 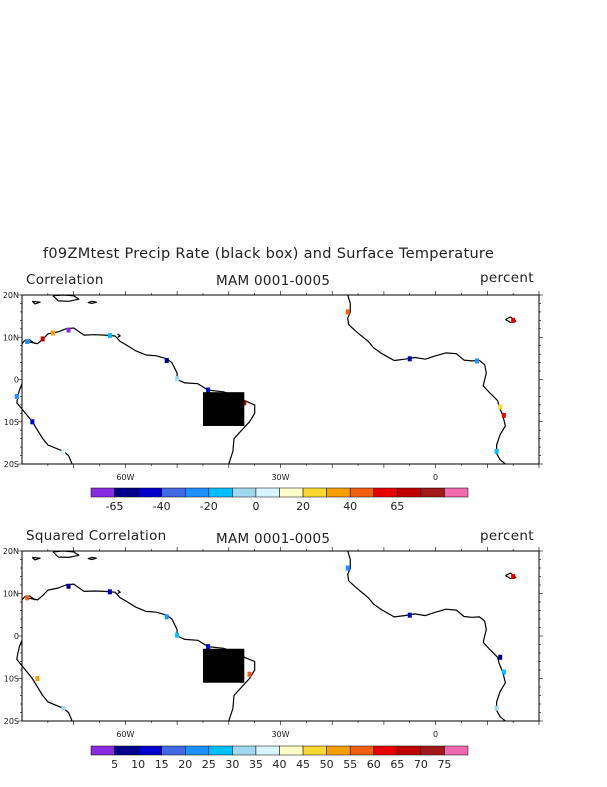 What do you see at coordinates (209, 764) in the screenshot?
I see `colorbar-label: 25` at bounding box center [209, 764].